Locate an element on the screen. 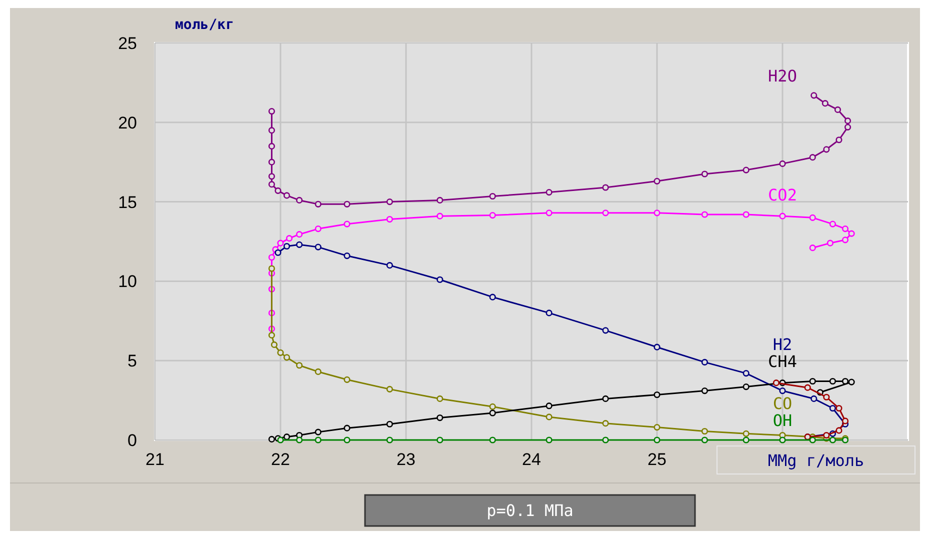 The width and height of the screenshot is (930, 539). series-label: CO is located at coordinates (782, 403).